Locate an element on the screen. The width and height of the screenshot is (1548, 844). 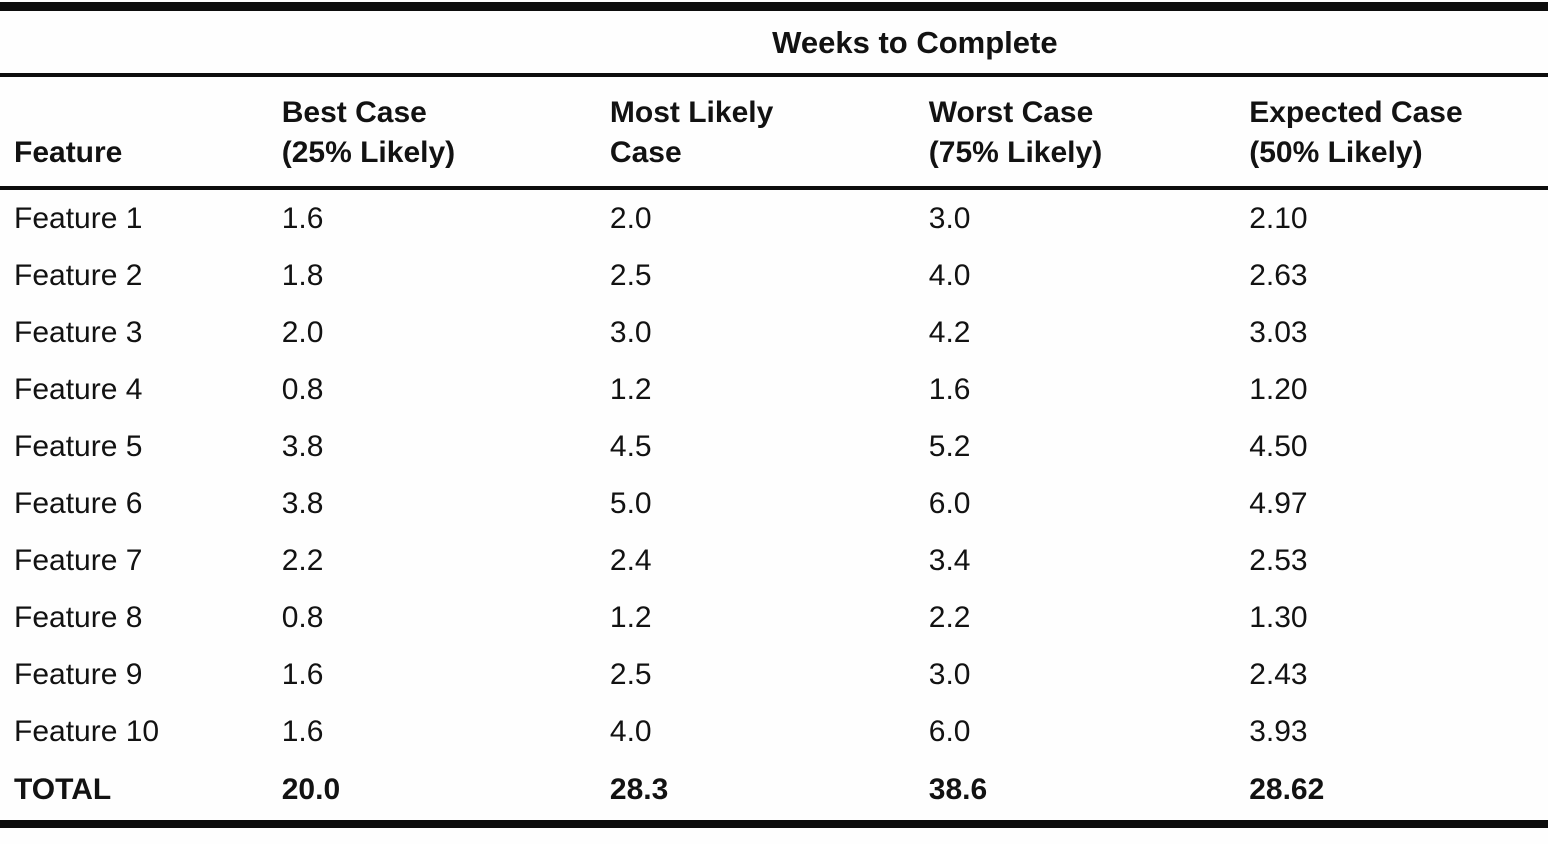
table-row-feature-9: Feature 9 1.6 2.5 3.0 2.43 is located at coordinates (774, 674).